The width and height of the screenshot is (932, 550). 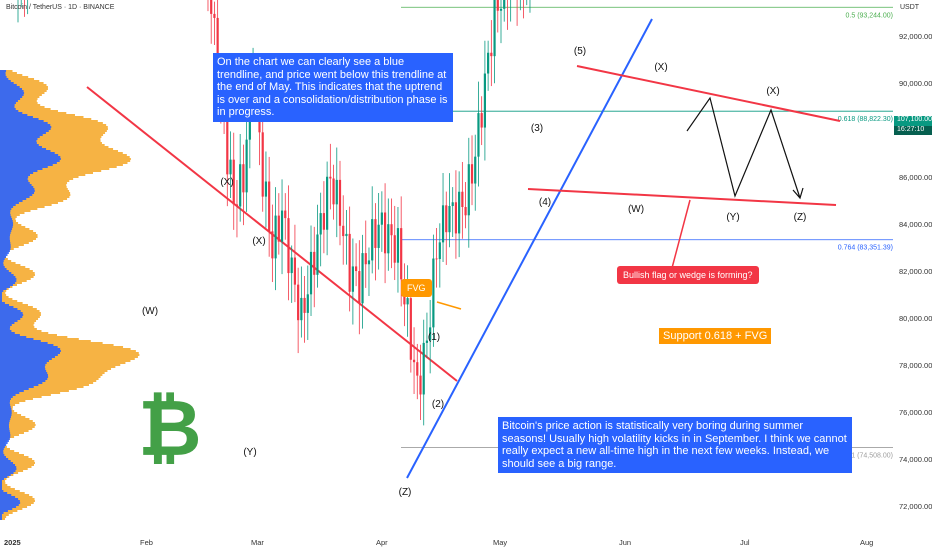 What do you see at coordinates (866, 542) in the screenshot?
I see `time-tick-label: Aug` at bounding box center [866, 542].